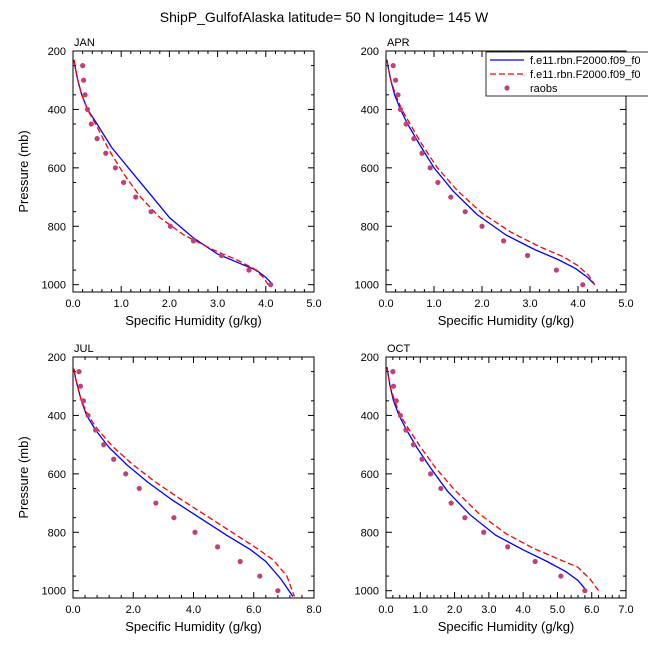  Describe the element at coordinates (506, 171) in the screenshot. I see `plot-frame-apr` at that location.